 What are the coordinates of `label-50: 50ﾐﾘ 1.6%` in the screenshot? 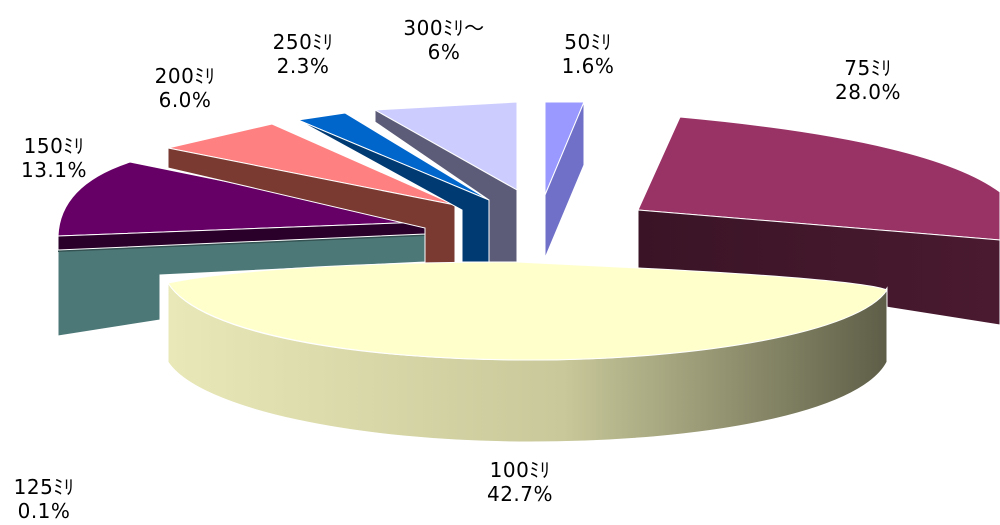 It's located at (588, 54).